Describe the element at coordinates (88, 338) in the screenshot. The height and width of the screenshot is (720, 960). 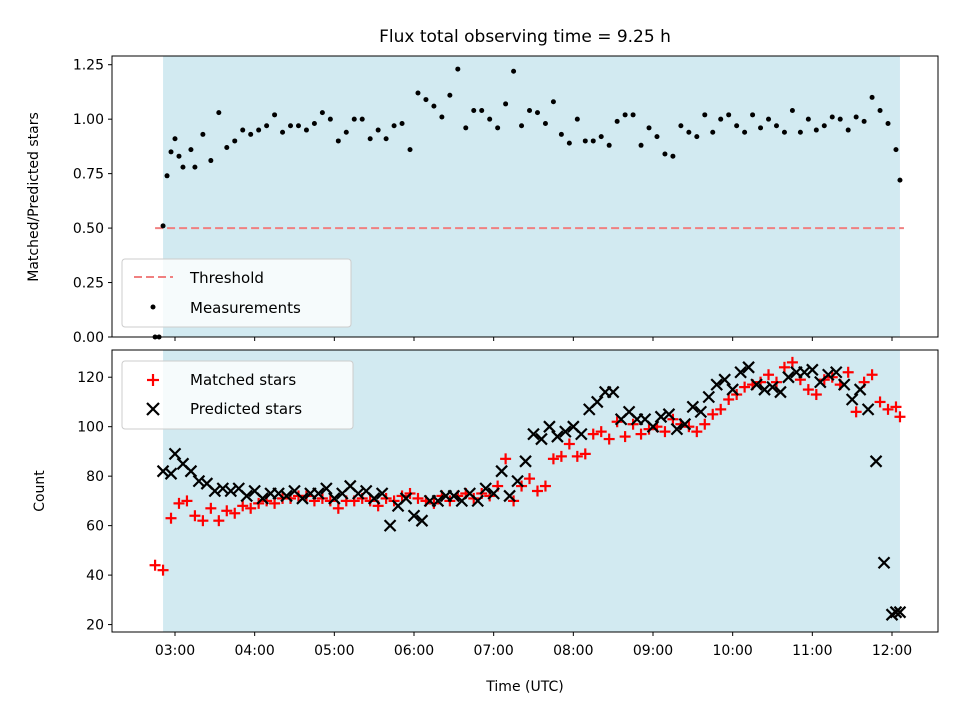
I see `y-tick-label: 0.00` at that location.